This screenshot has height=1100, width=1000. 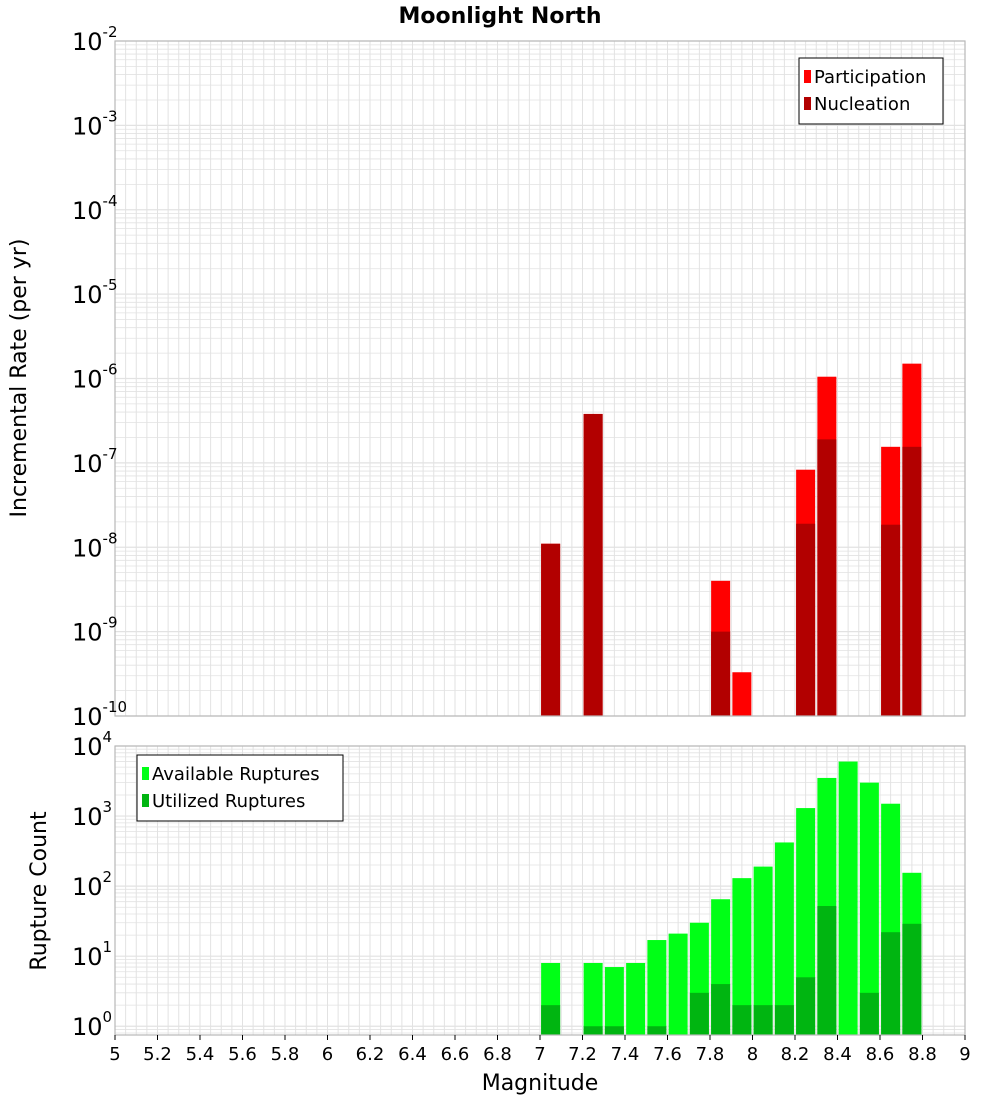 I want to click on legend-label: Utilized Ruptures, so click(x=228, y=801).